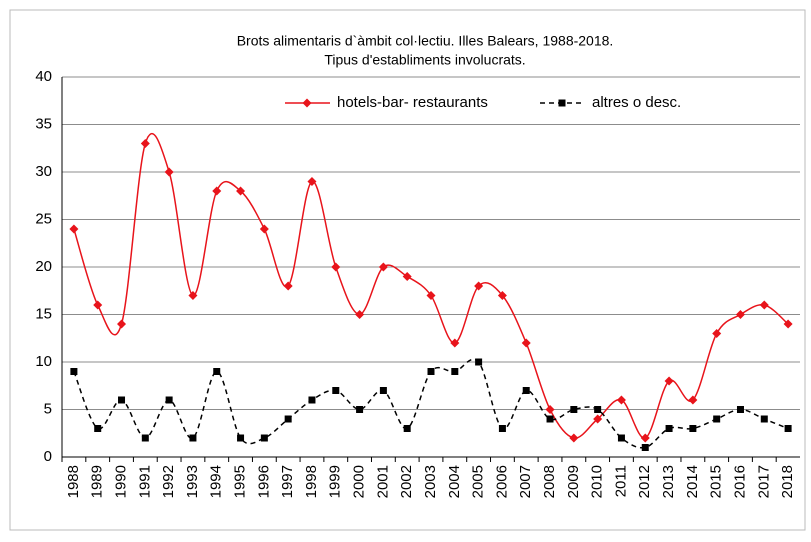 The image size is (811, 542). I want to click on y-tick-label: 15, so click(43, 313).